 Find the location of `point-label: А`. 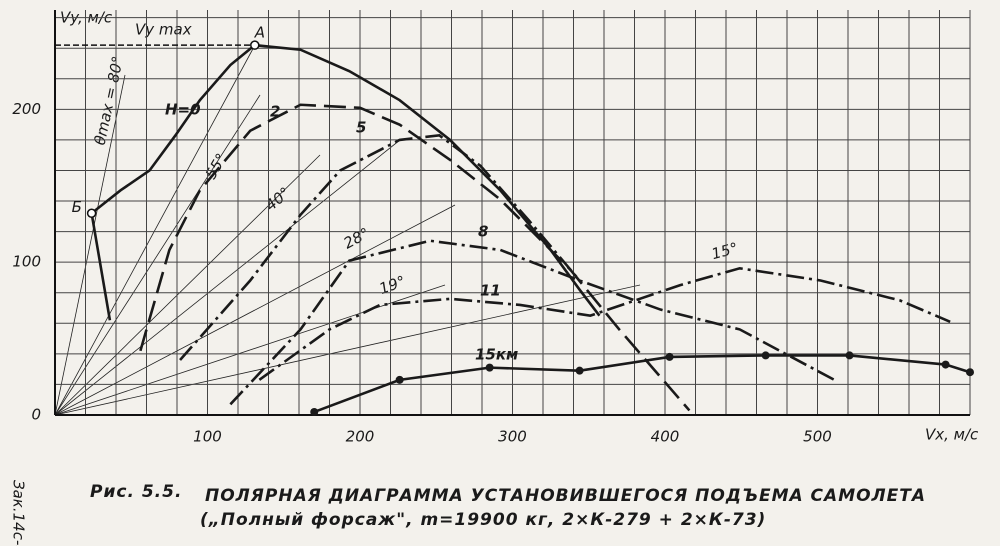

point-label: А is located at coordinates (259, 33).